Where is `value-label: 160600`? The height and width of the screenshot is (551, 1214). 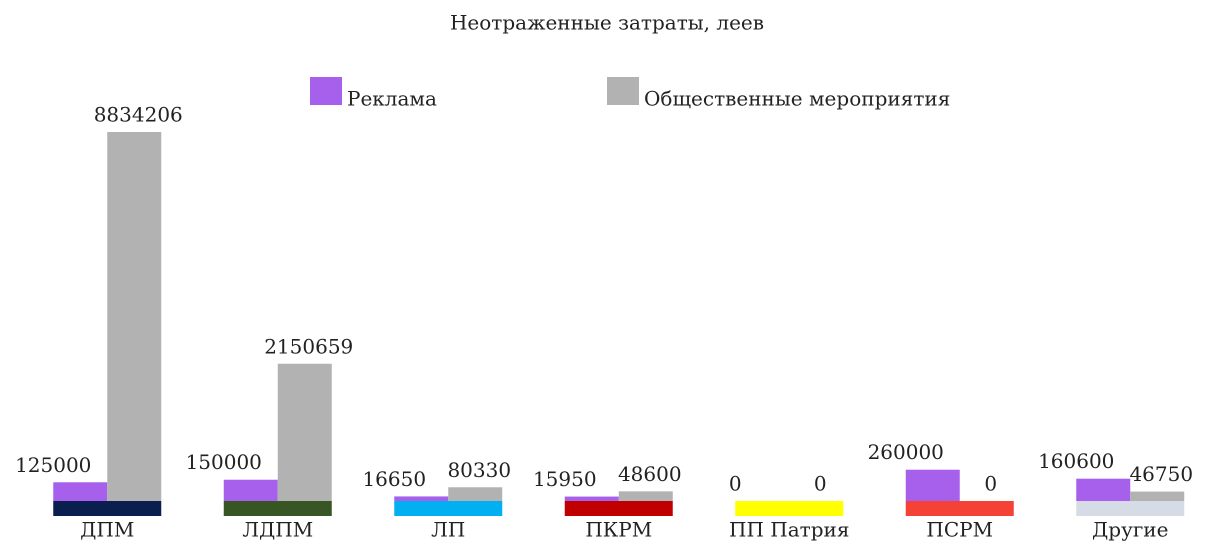 value-label: 160600 is located at coordinates (1076, 461).